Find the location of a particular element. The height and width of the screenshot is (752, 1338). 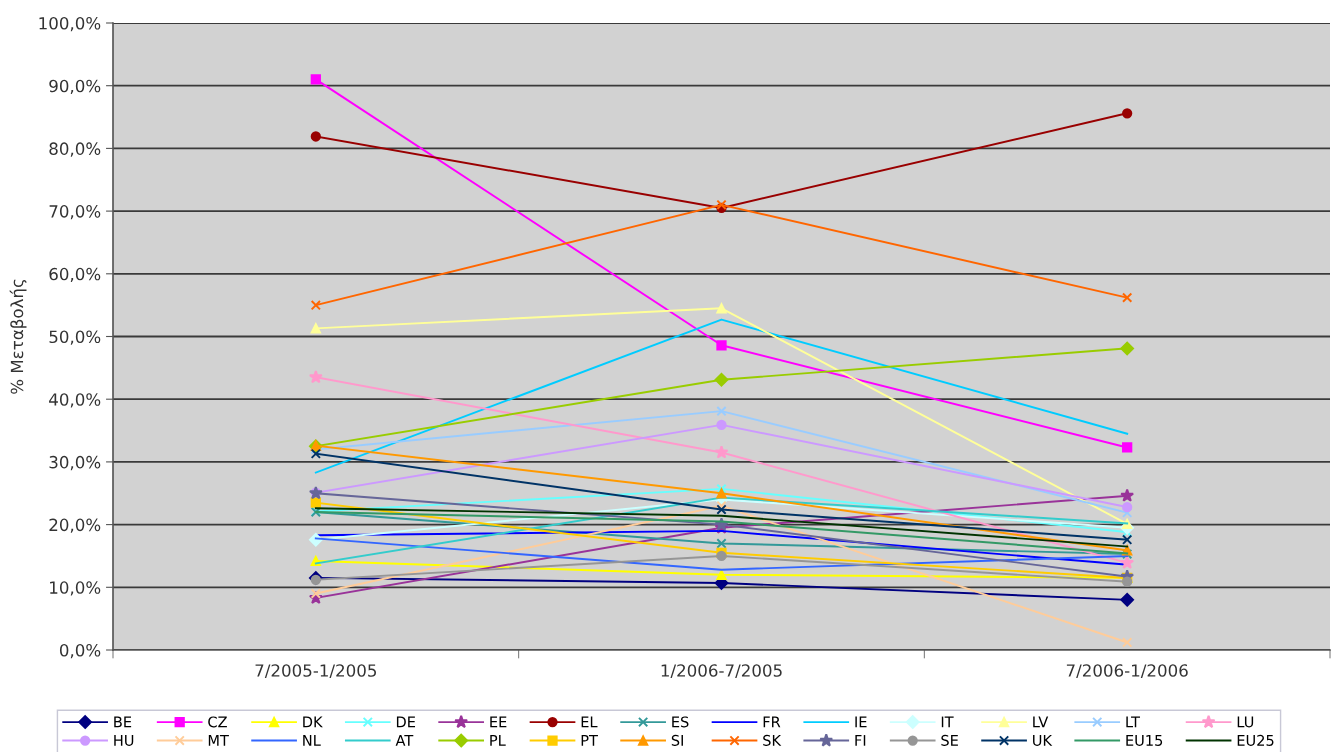

y-tick-label: 80,0% is located at coordinates (75, 149).